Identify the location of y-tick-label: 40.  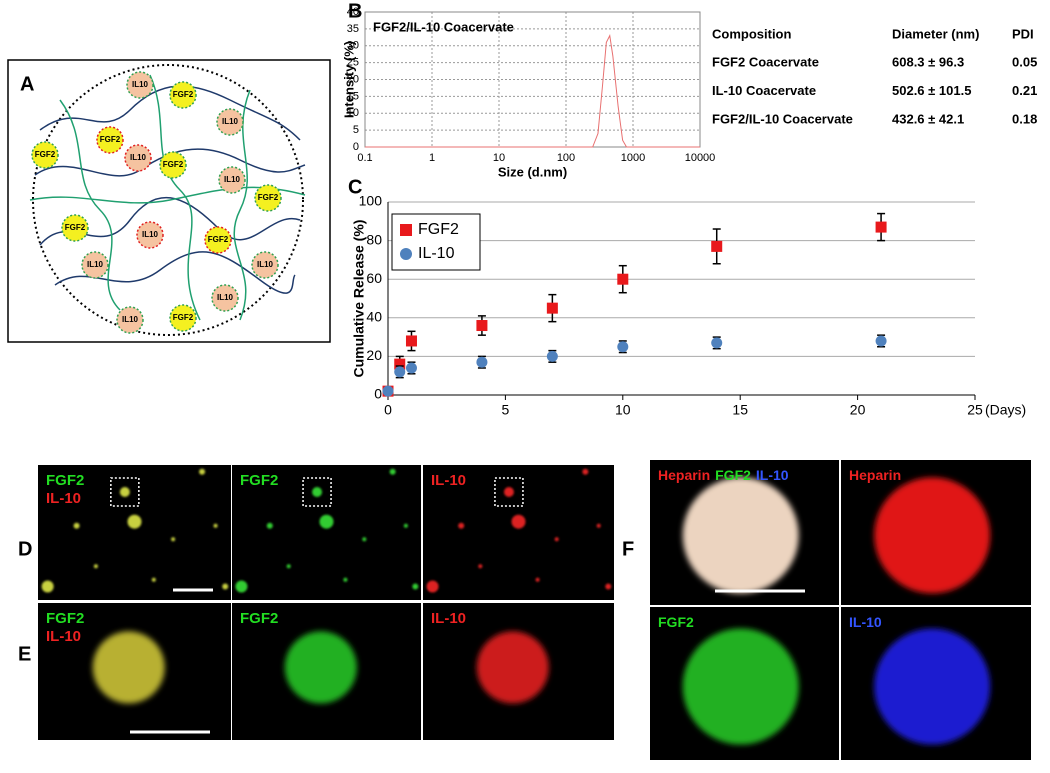
(353, 12).